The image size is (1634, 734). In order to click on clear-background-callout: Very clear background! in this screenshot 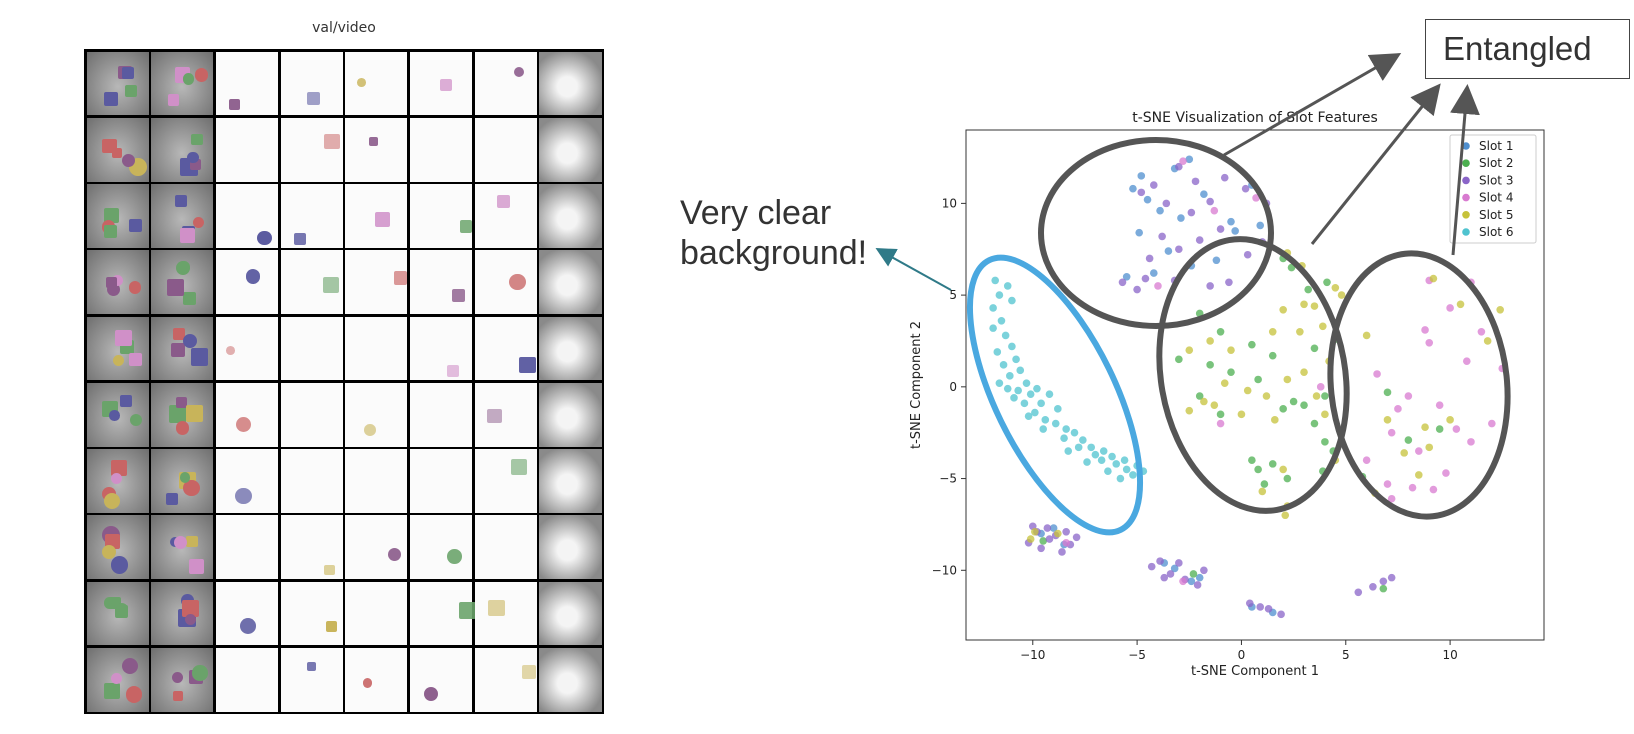, I will do `click(773, 233)`.